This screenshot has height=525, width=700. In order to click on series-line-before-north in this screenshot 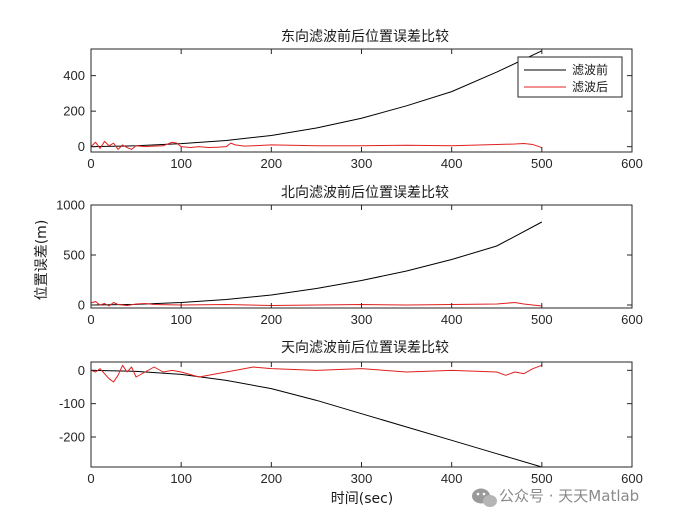, I will do `click(316, 263)`.